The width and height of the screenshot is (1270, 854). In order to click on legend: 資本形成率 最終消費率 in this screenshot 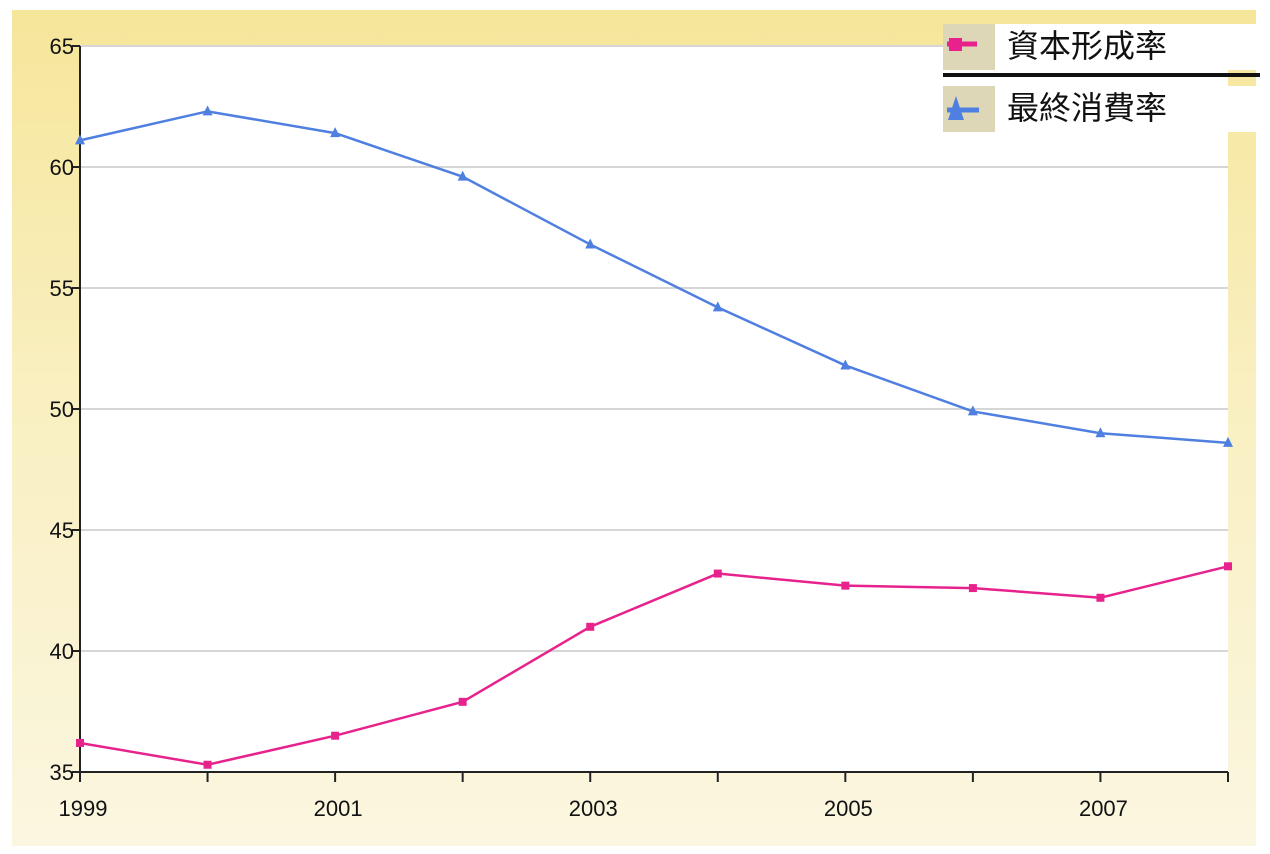, I will do `click(1101, 78)`.